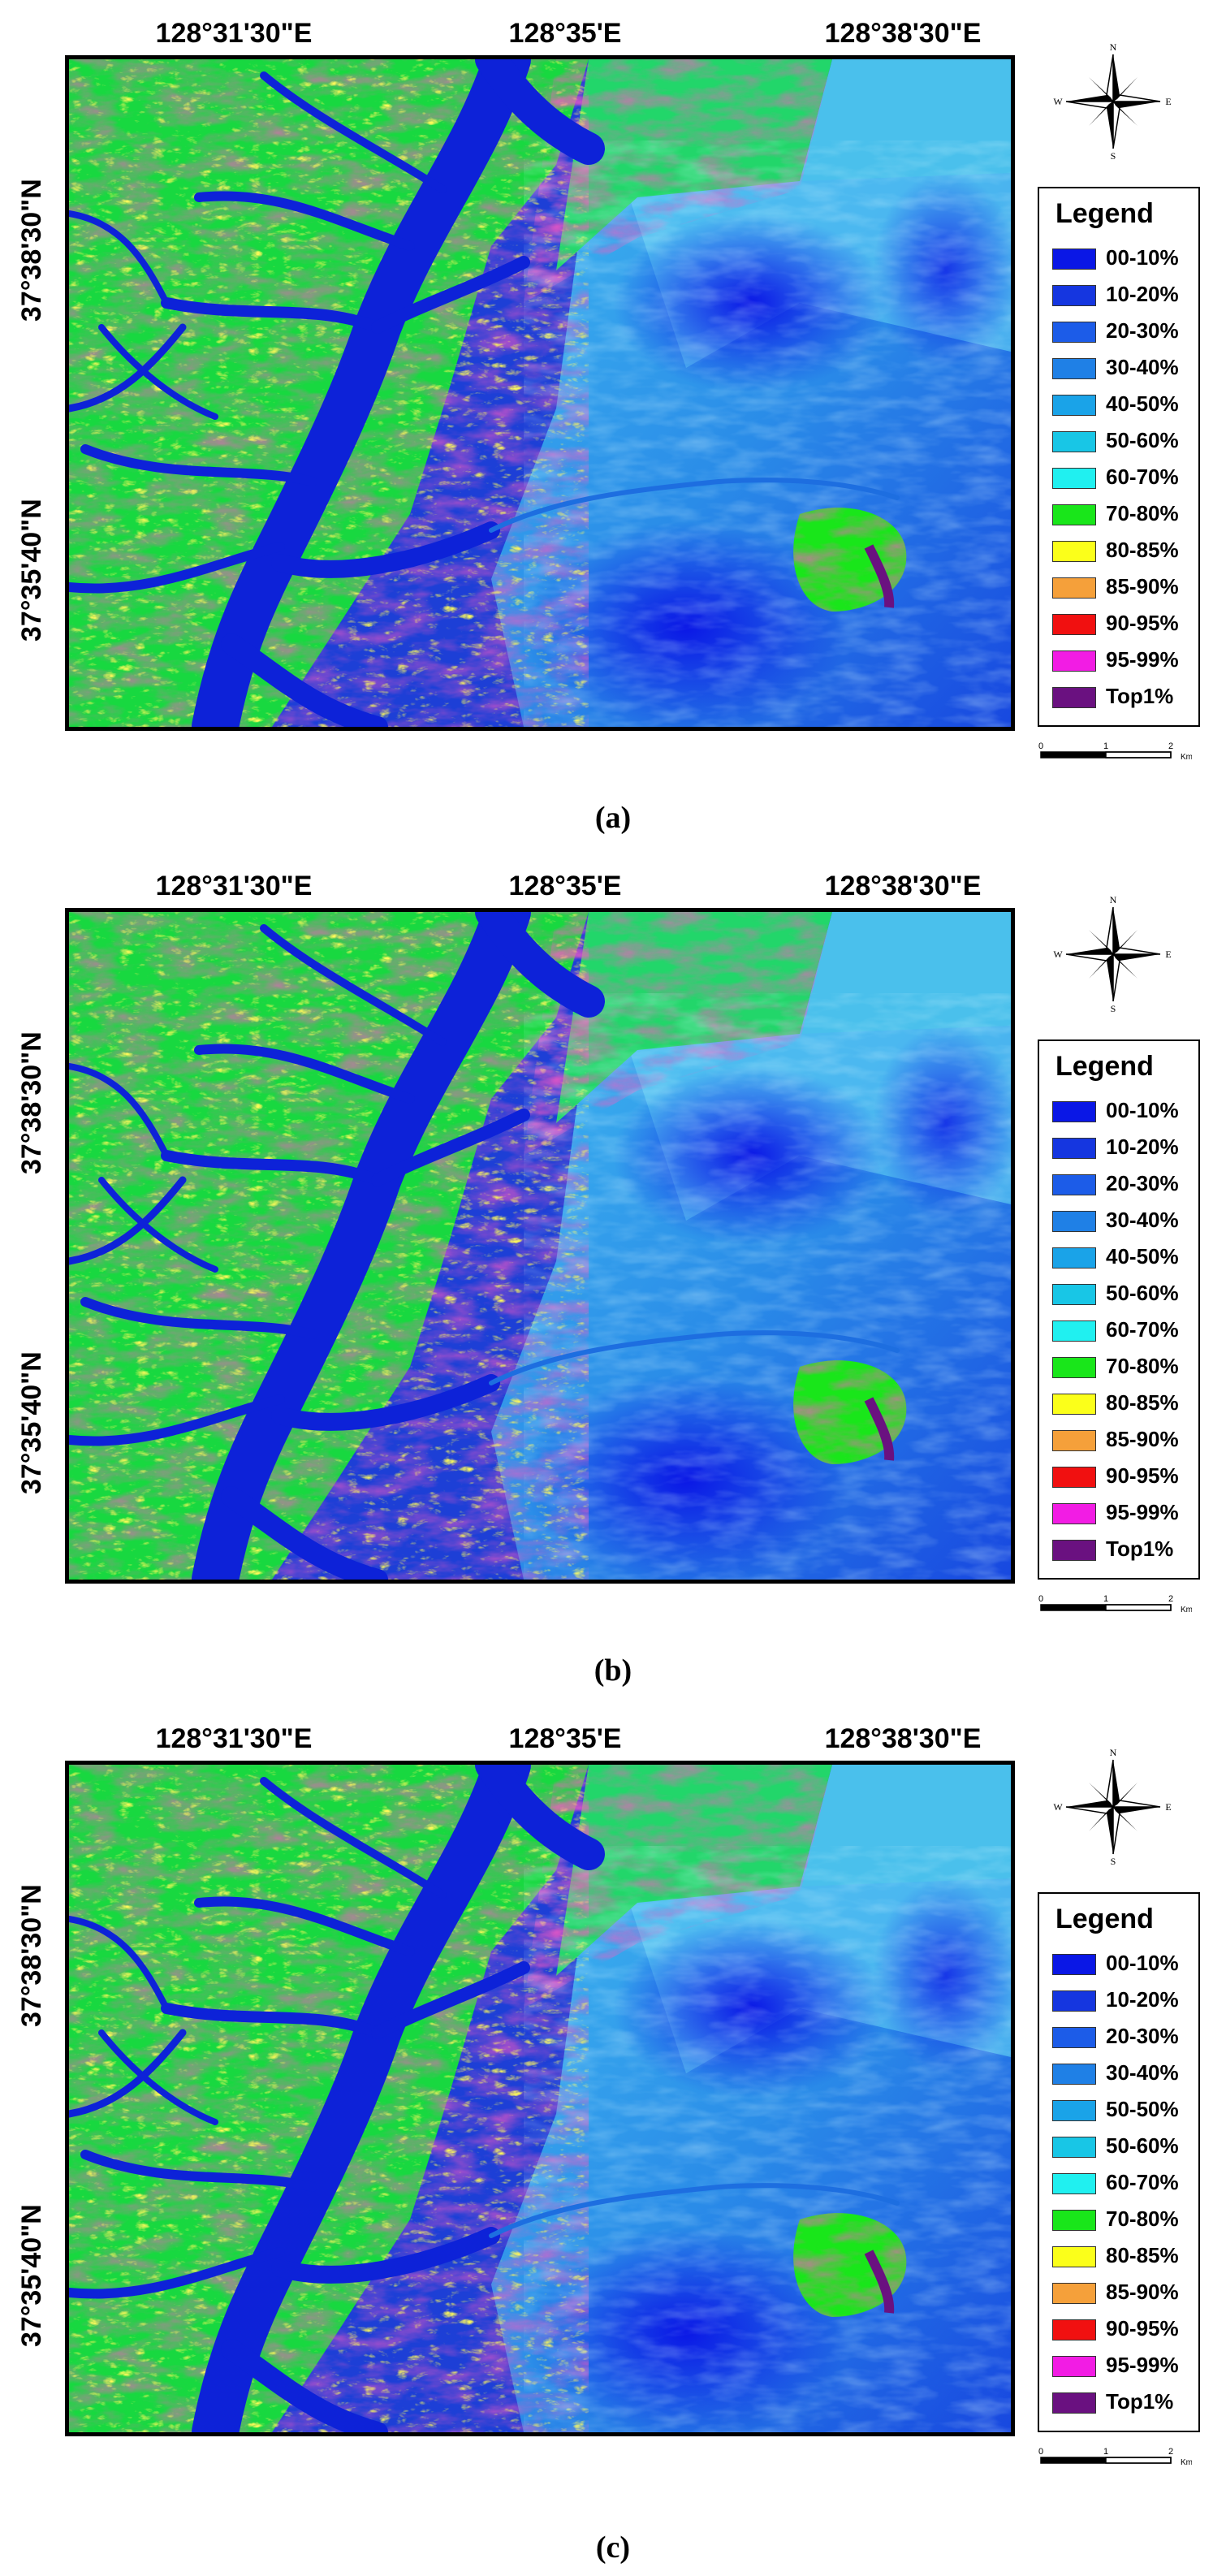 This screenshot has height=2576, width=1226. I want to click on legend-item: 70-80%, so click(1125, 1368).